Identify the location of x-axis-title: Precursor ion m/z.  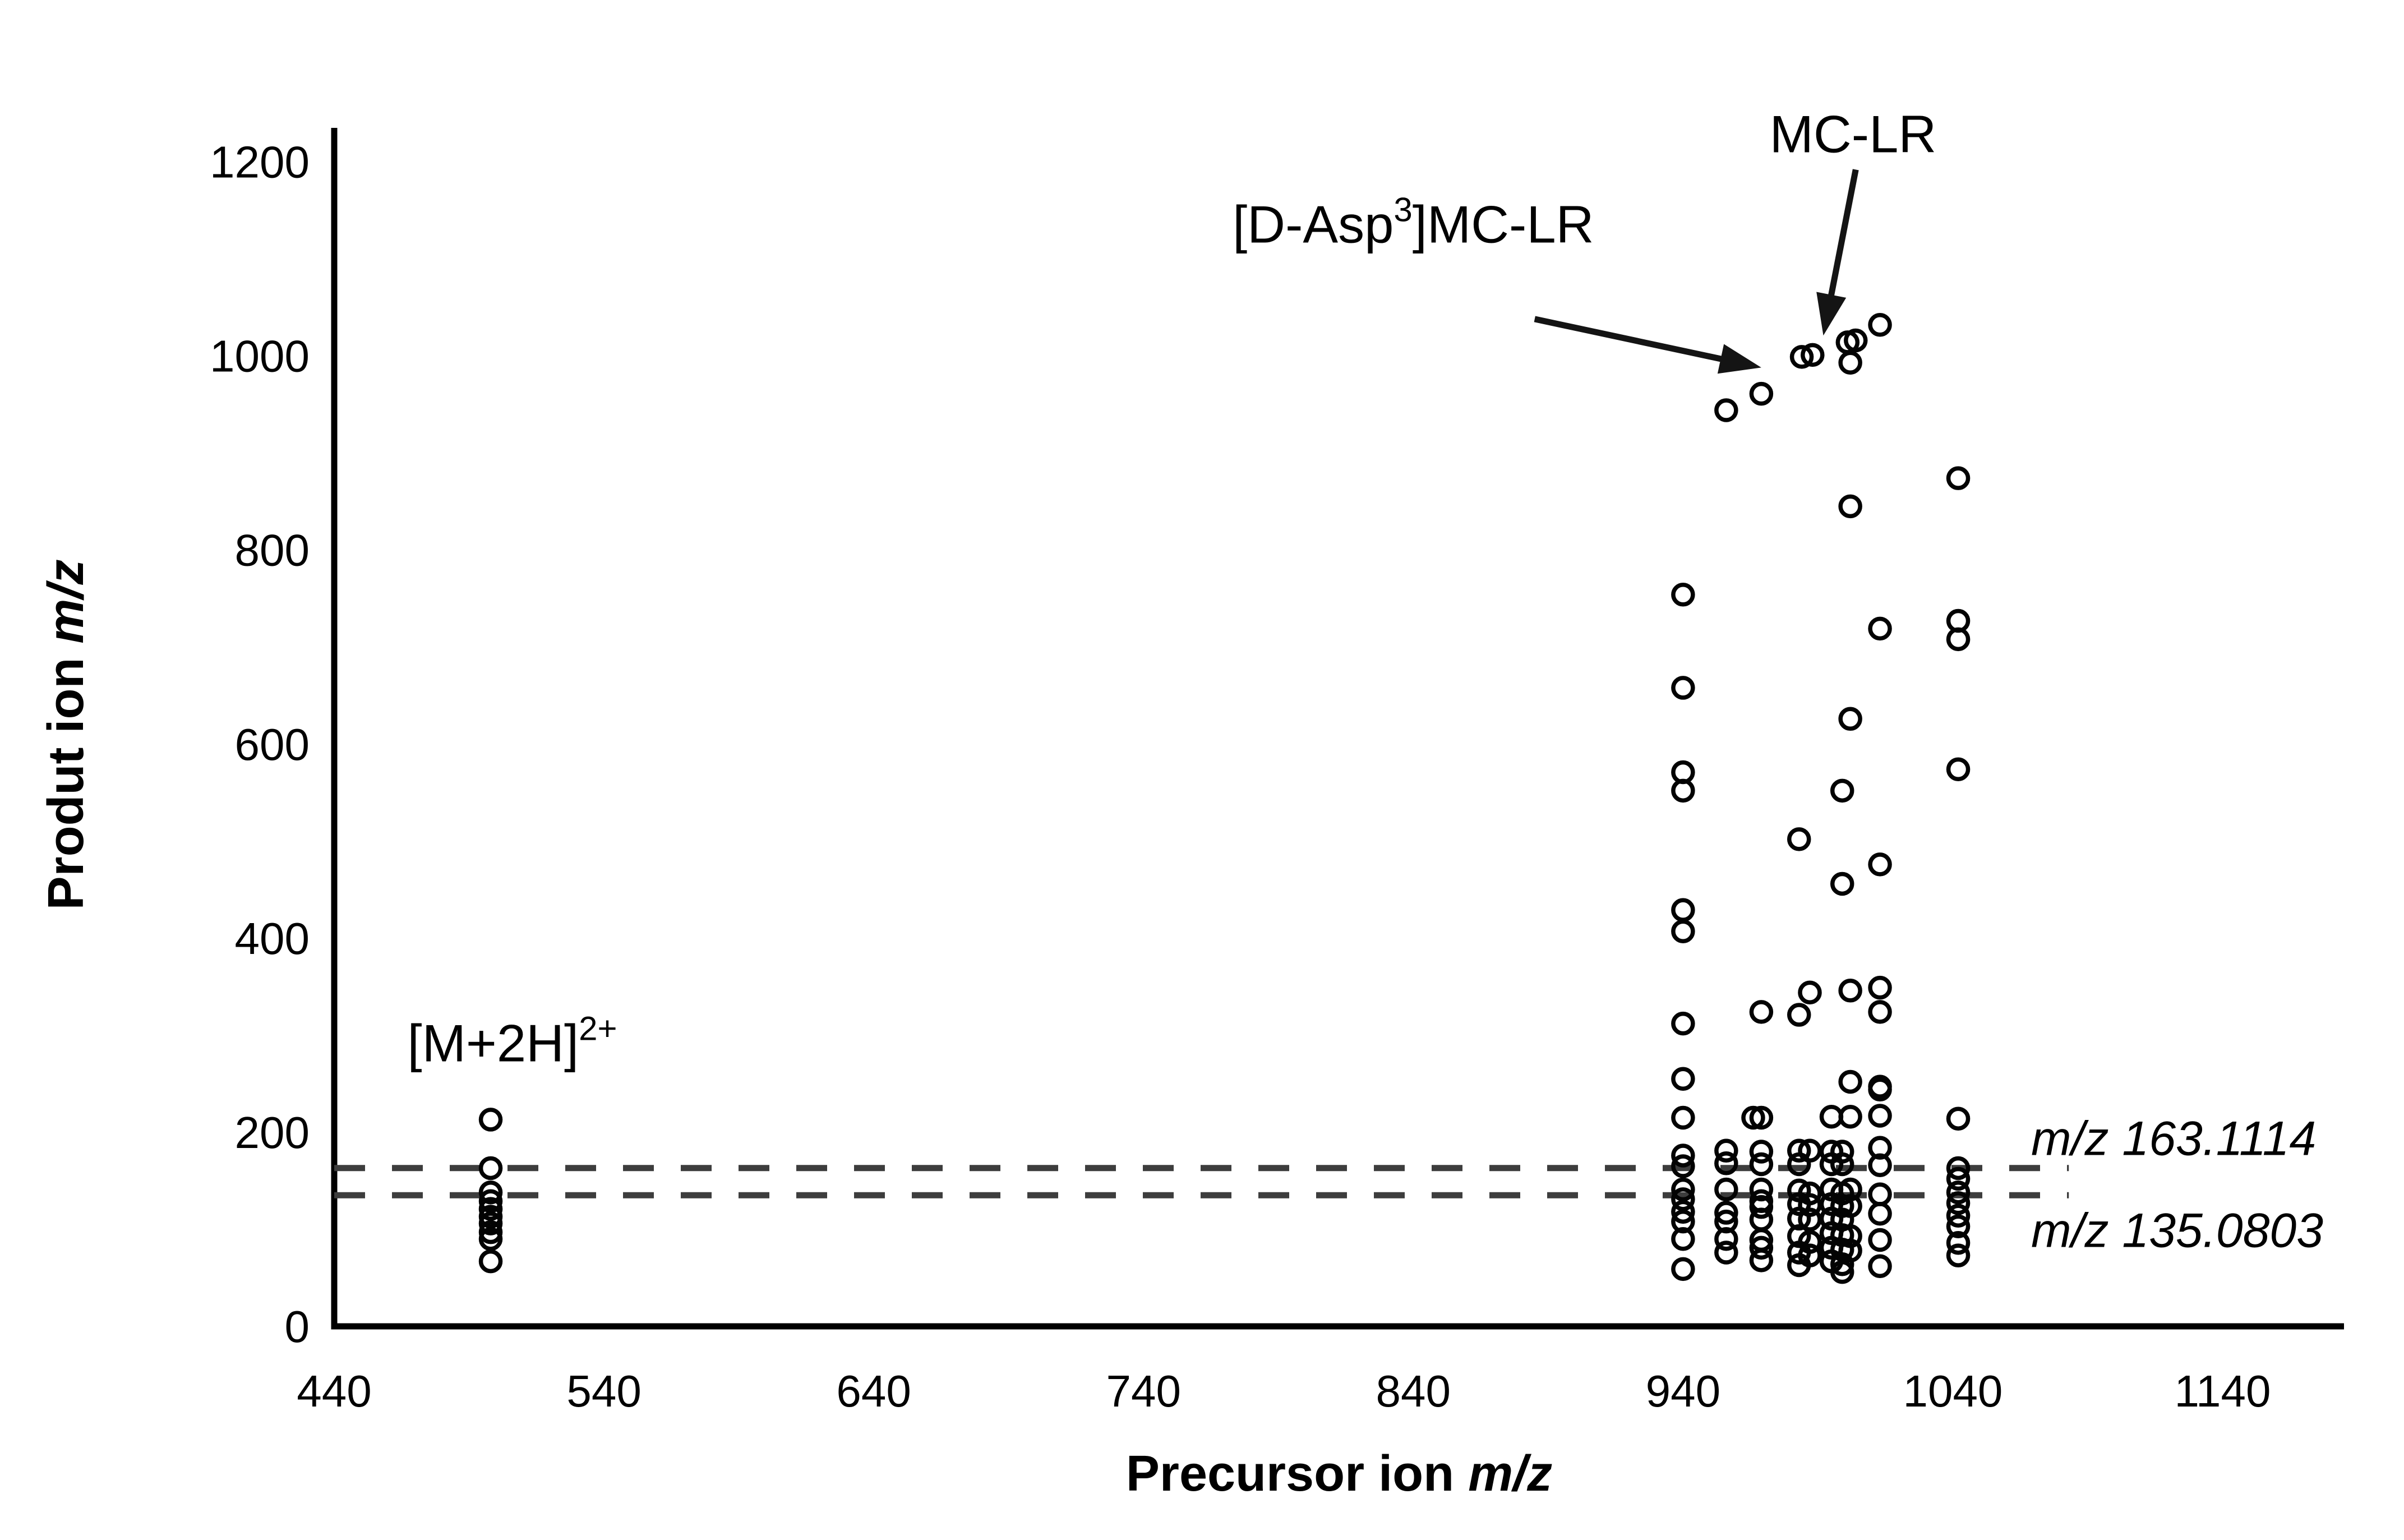
(1339, 1474).